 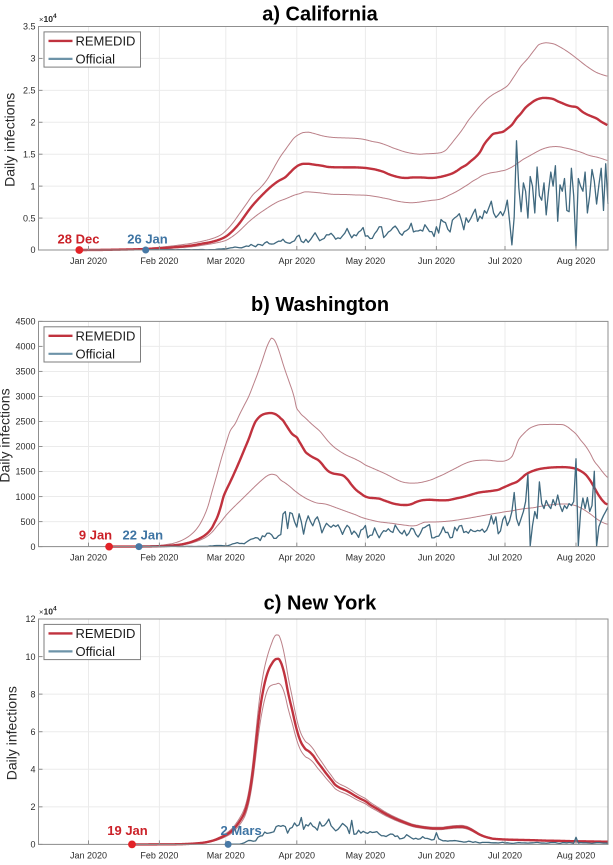 What do you see at coordinates (147, 239) in the screenshot?
I see `svg-text: 26 Jan` at bounding box center [147, 239].